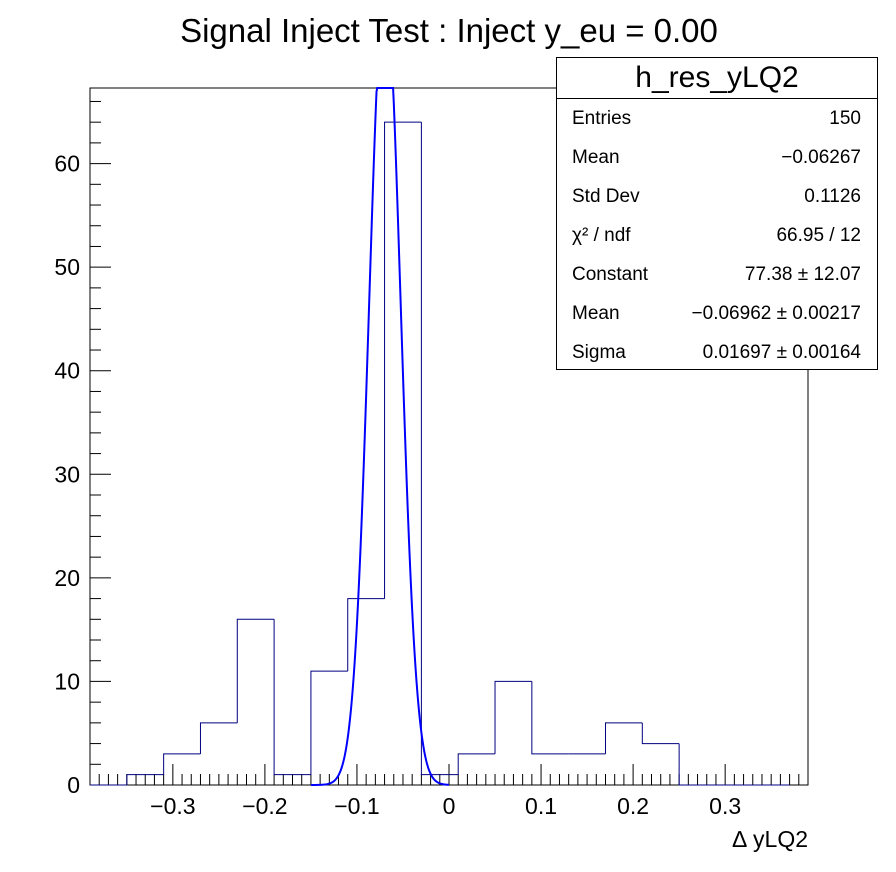 This screenshot has height=872, width=896. I want to click on gaussian-fit-curve, so click(380, 436).